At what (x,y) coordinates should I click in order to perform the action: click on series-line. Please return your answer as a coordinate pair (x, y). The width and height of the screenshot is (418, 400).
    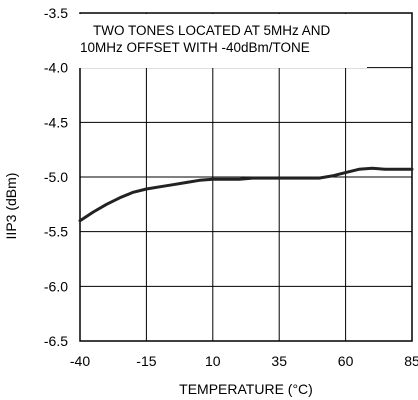
    Looking at the image, I should click on (246, 194).